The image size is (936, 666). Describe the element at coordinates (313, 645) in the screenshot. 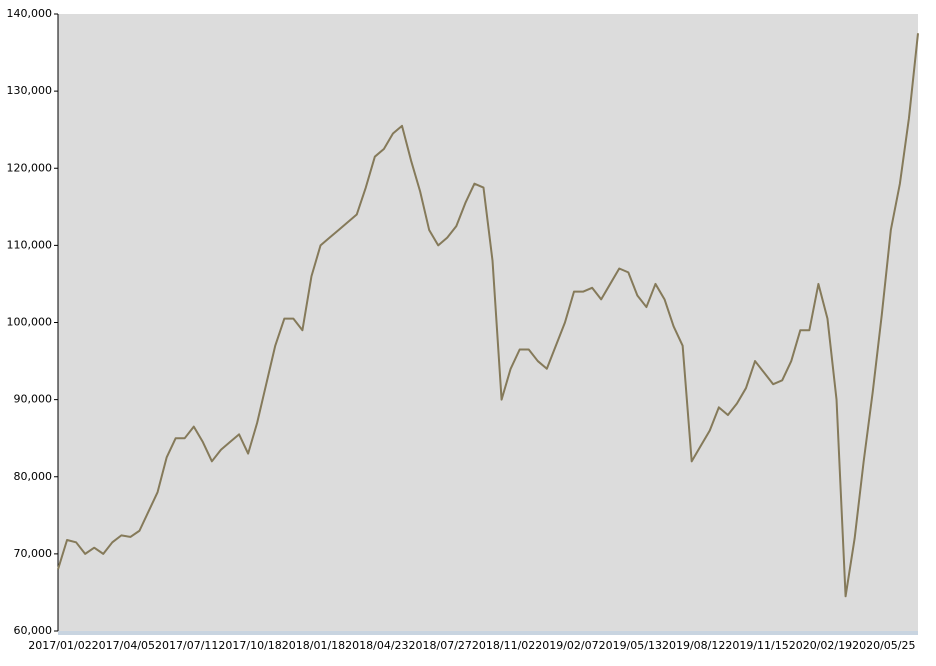

I see `x-tick-label: 2018/01/18` at that location.